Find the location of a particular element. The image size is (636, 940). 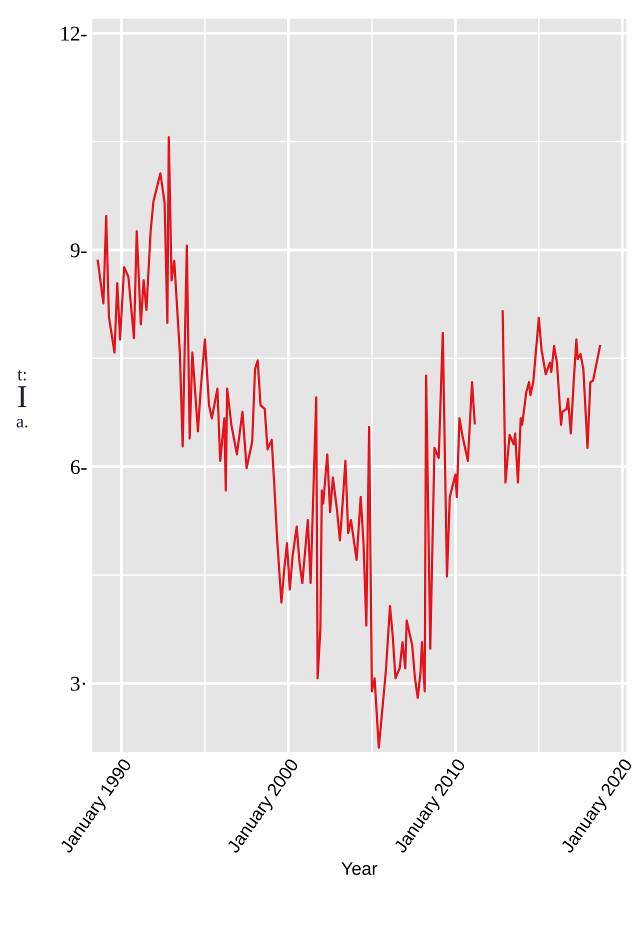

y-tick-label: 6- is located at coordinates (78, 467).